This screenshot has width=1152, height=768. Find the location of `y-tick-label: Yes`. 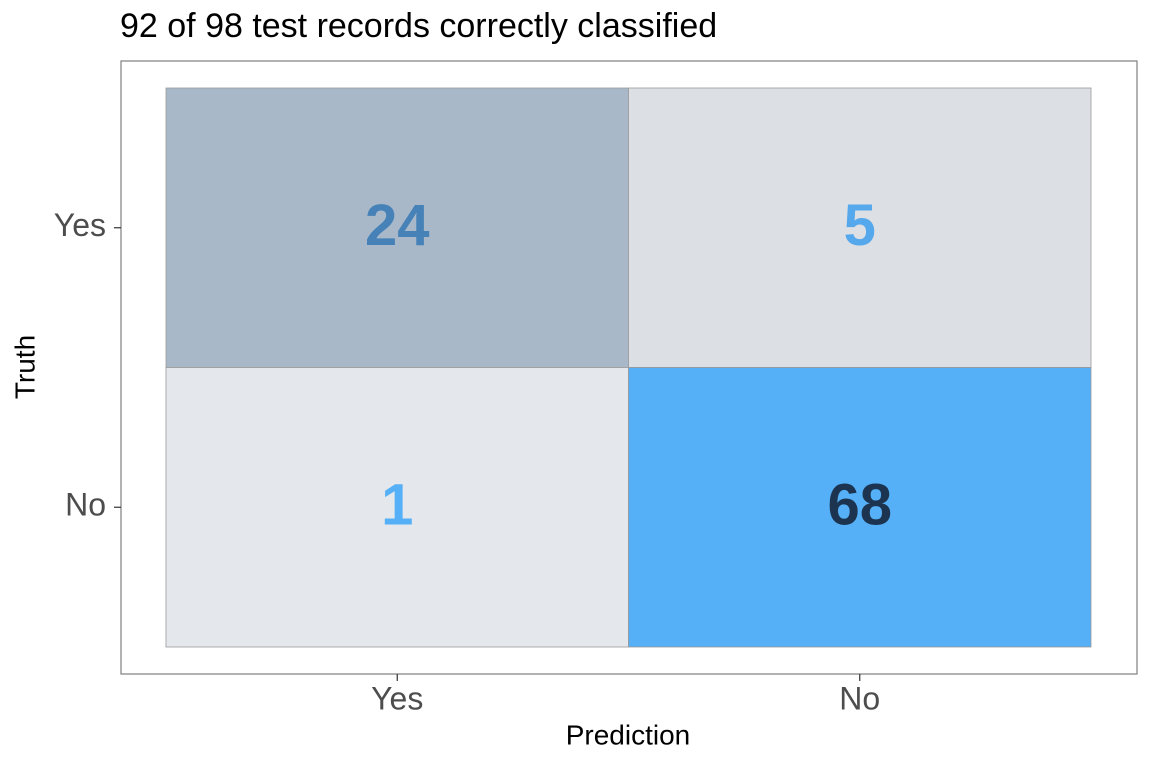

y-tick-label: Yes is located at coordinates (80, 225).